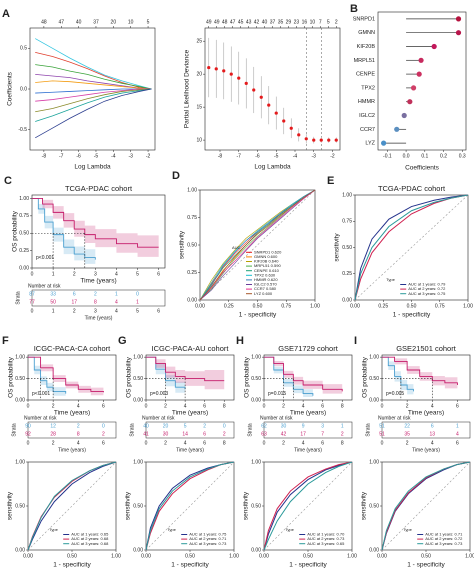  What do you see at coordinates (15, 231) in the screenshot?
I see `y-axis-label: OS probability` at bounding box center [15, 231].